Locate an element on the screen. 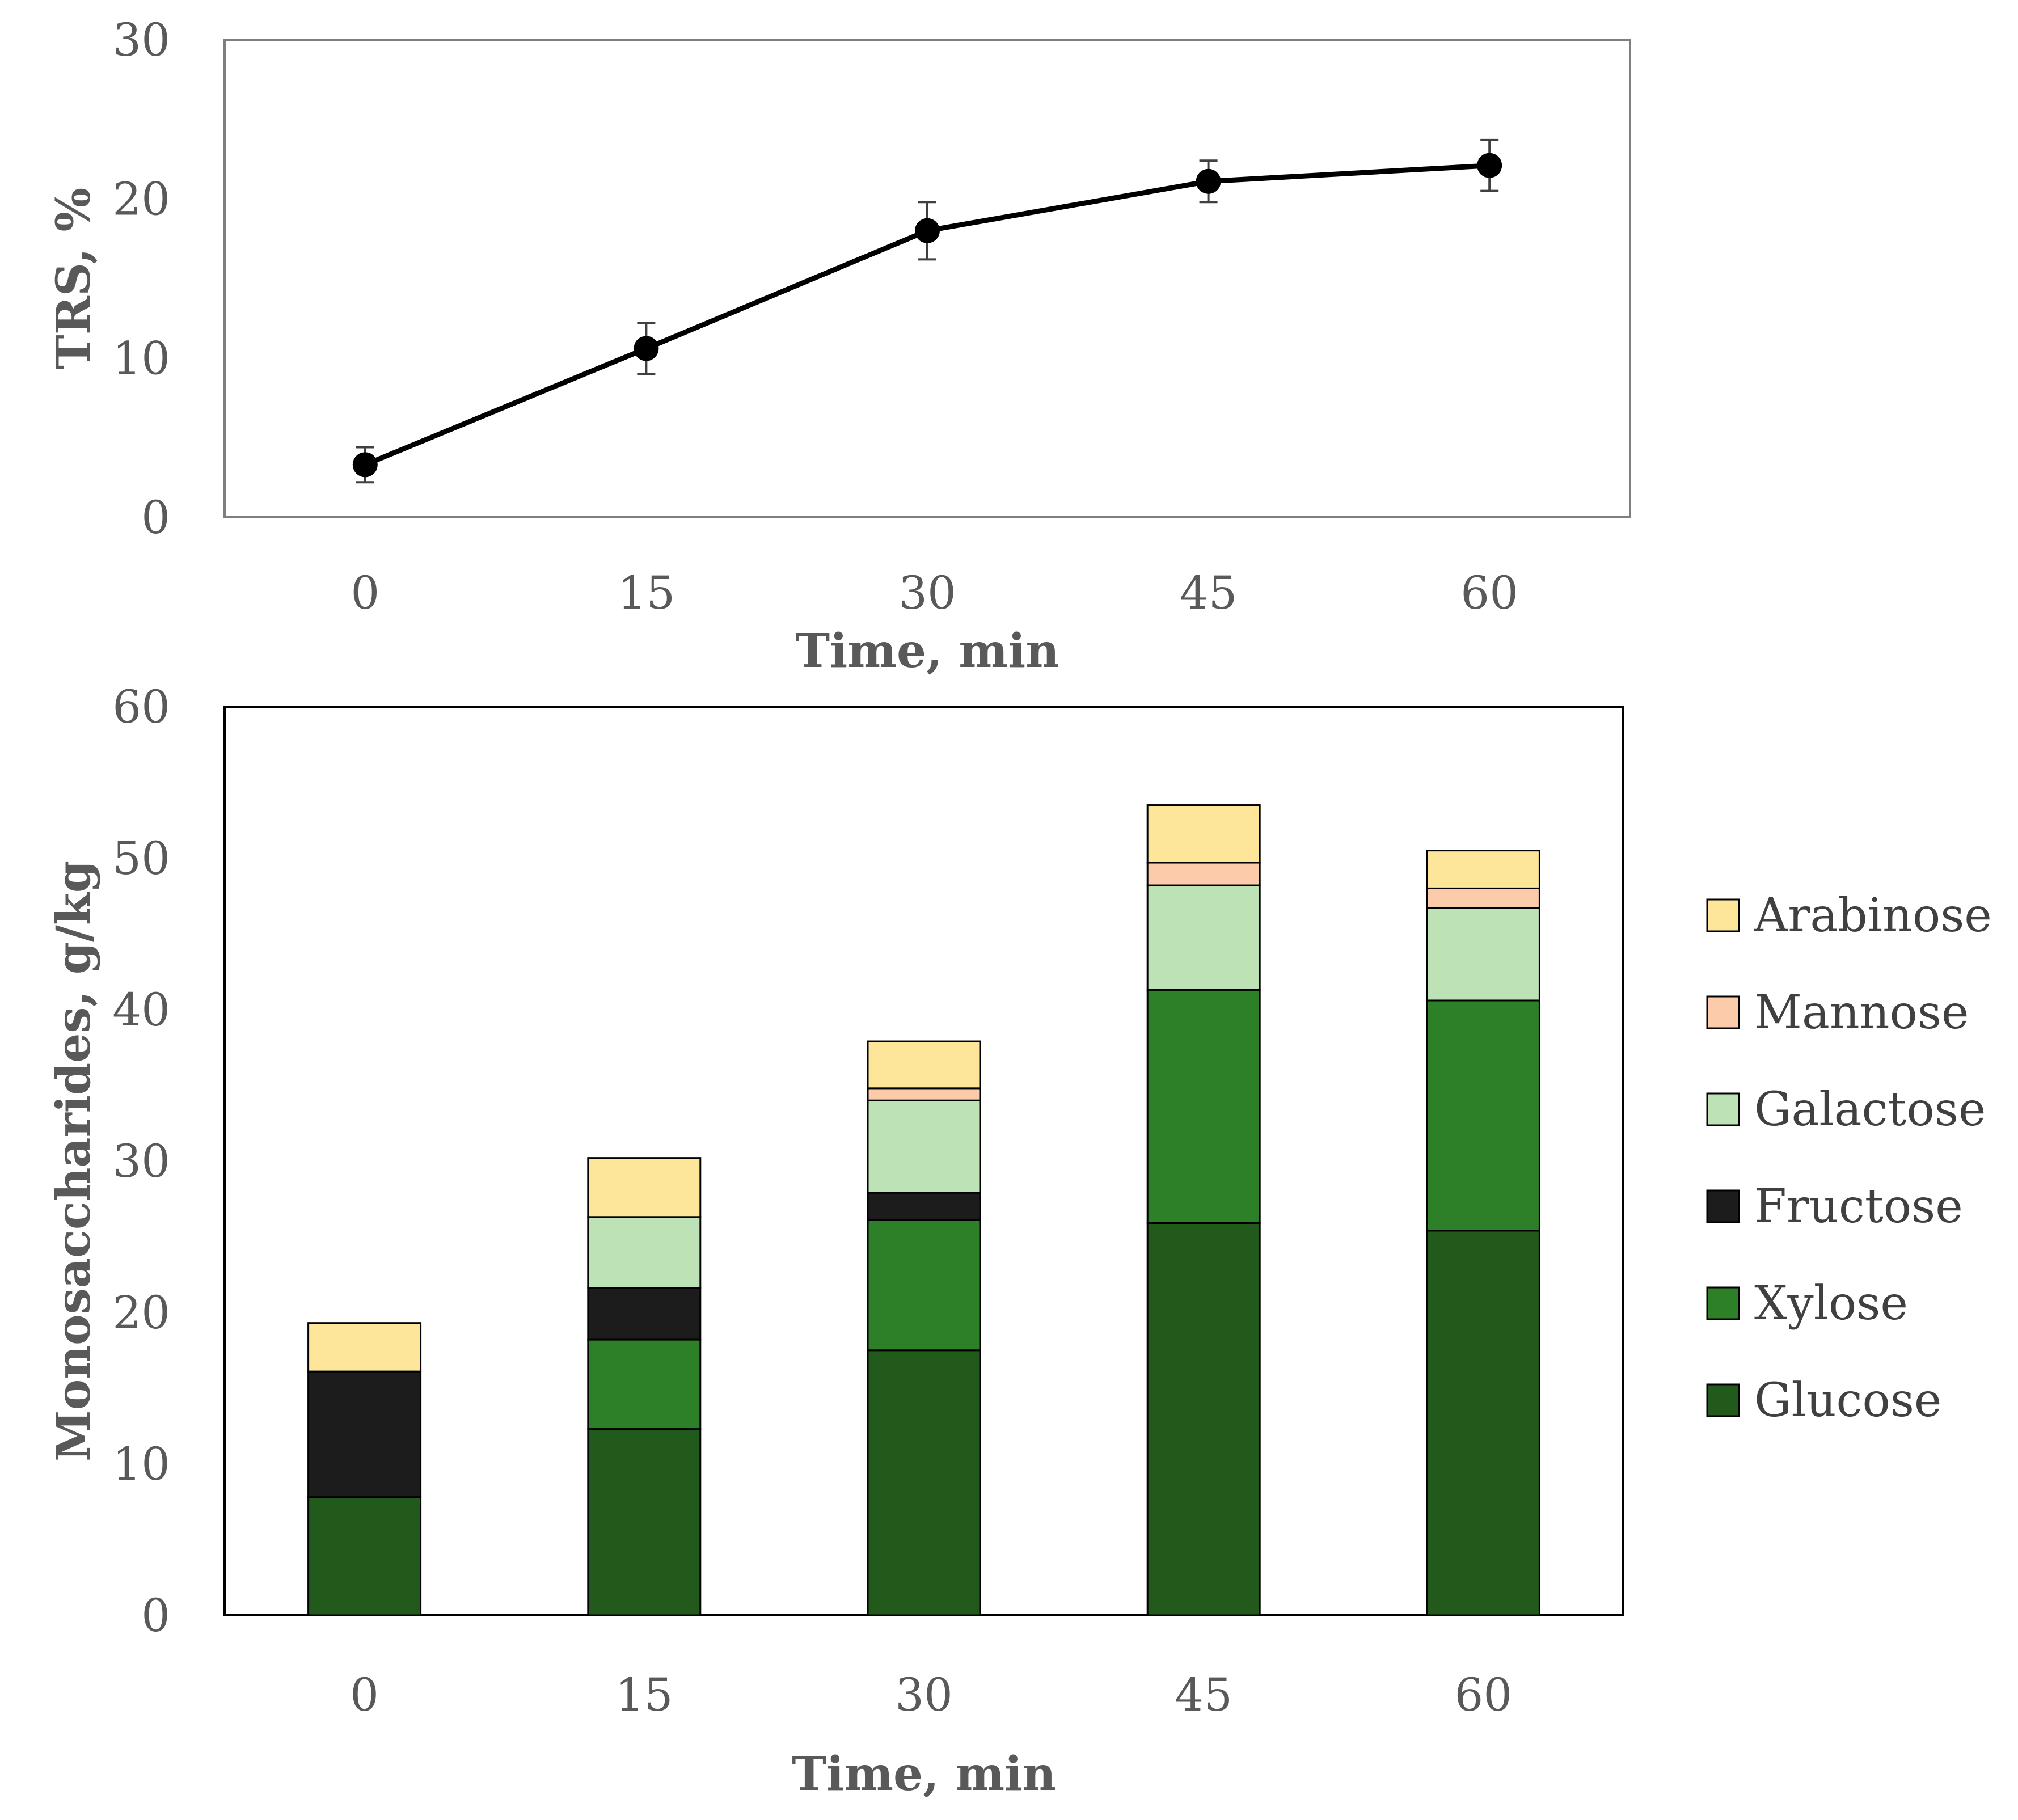 This screenshot has width=2018, height=1820. y-axis-title: TRS, % is located at coordinates (74, 278).